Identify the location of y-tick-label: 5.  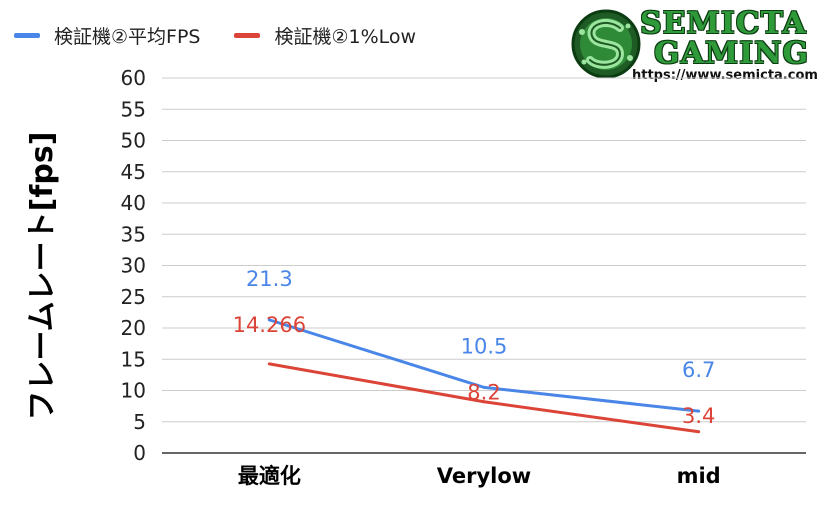
(139, 422).